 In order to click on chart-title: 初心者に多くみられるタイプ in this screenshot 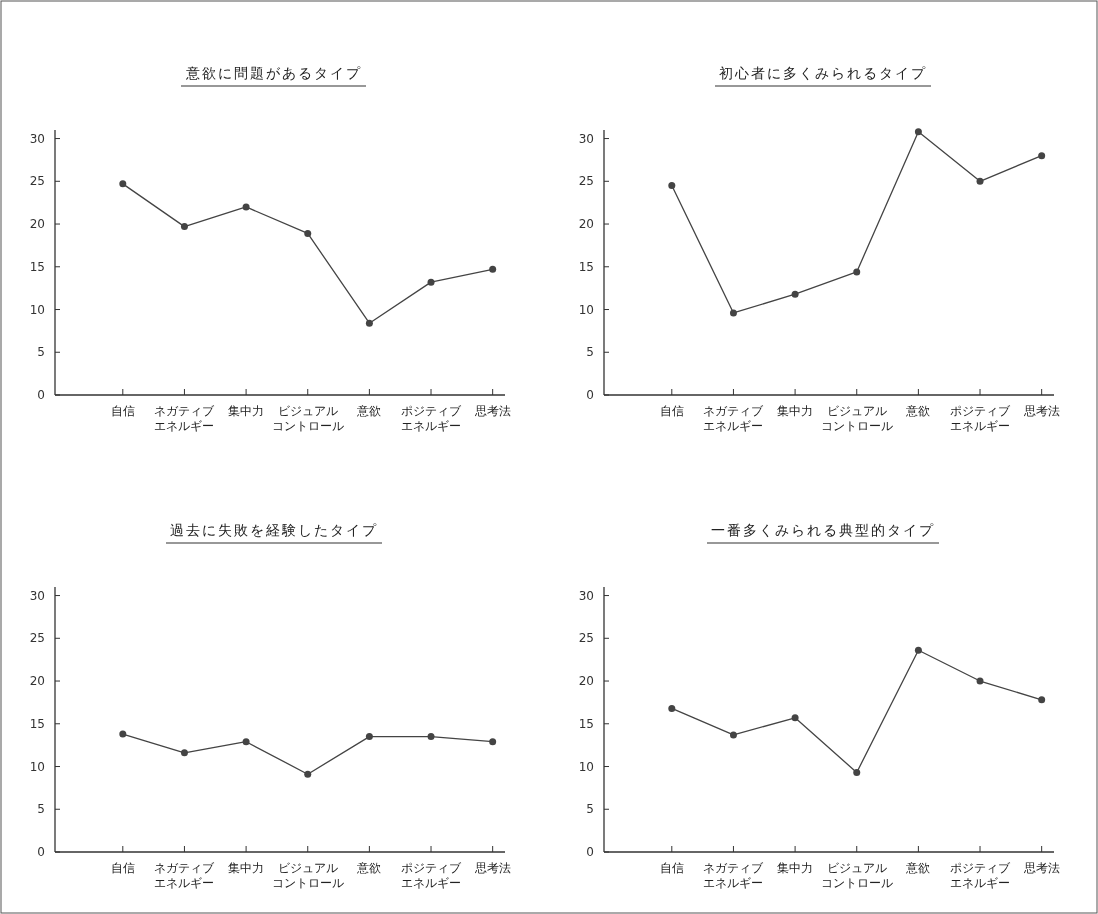, I will do `click(823, 73)`.